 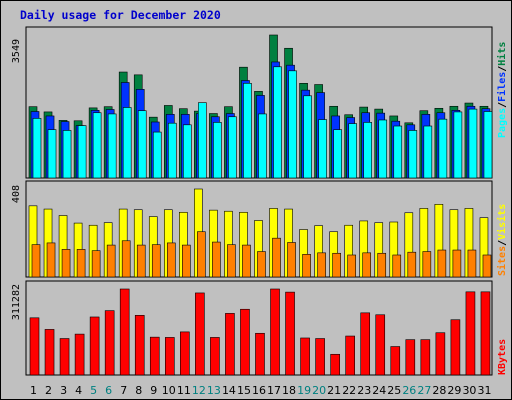 I want to click on x-tick-day-3: 3, so click(x=63, y=390).